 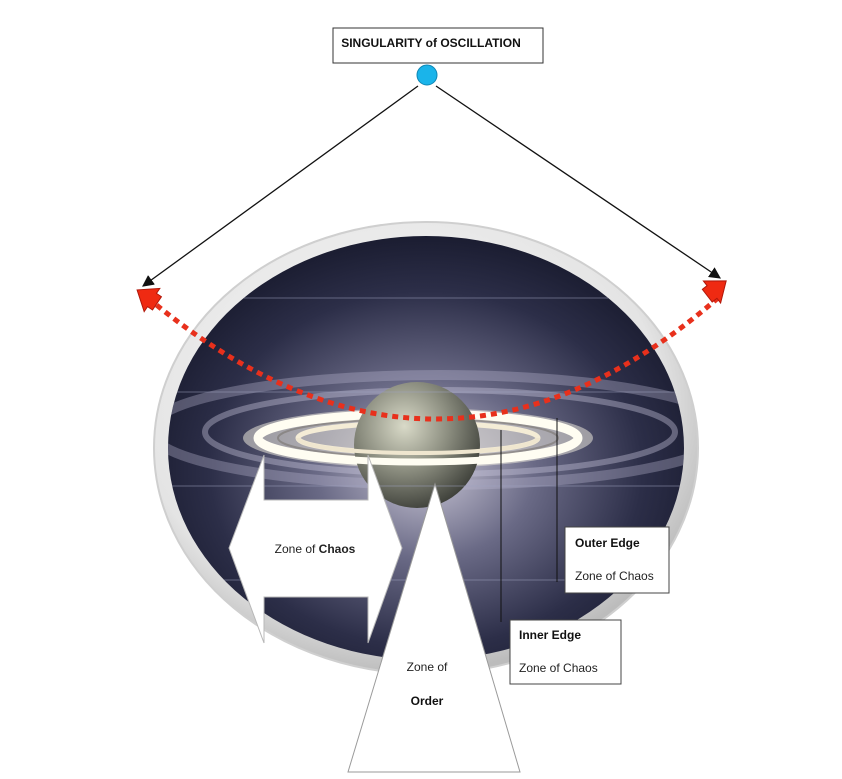 I want to click on order-triangle, so click(x=434, y=627).